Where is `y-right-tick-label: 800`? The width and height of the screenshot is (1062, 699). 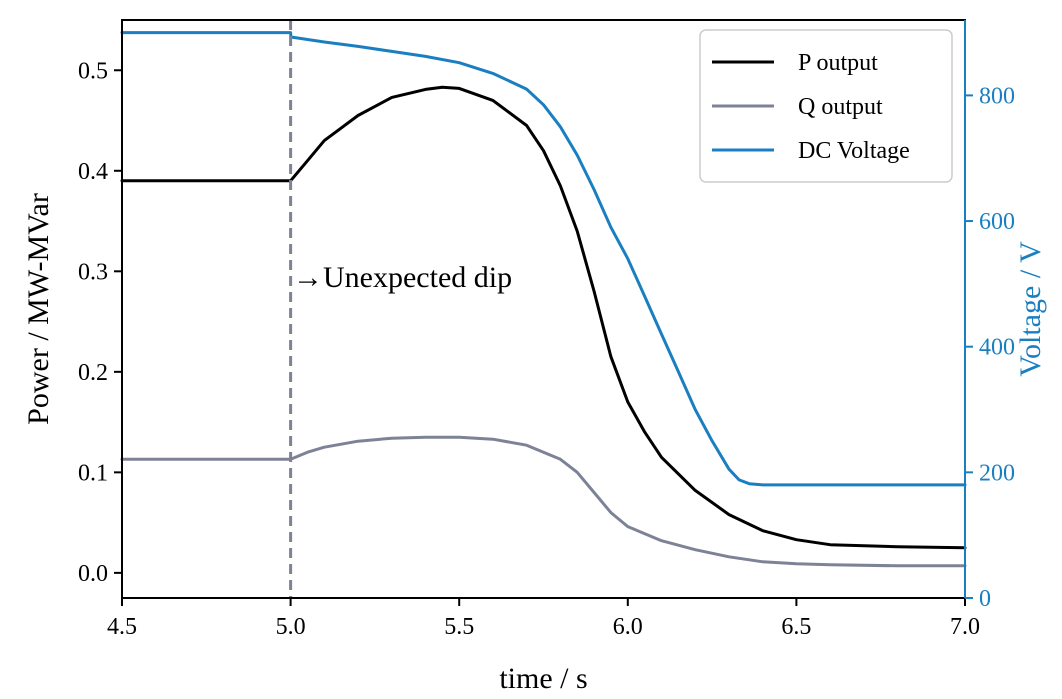 y-right-tick-label: 800 is located at coordinates (997, 96).